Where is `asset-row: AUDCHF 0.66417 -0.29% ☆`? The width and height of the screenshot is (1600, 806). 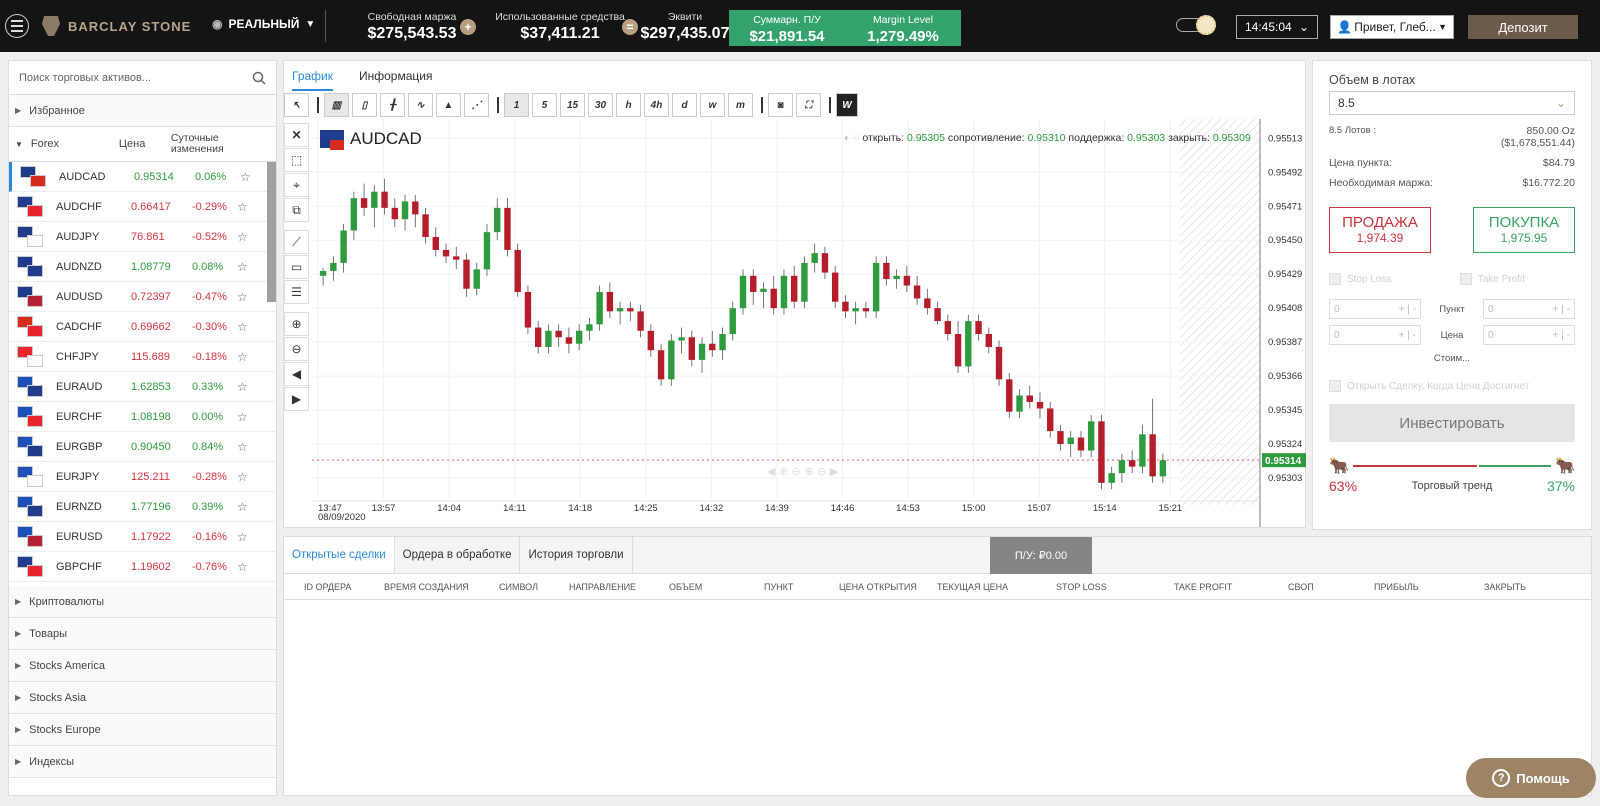 asset-row: AUDCHF 0.66417 -0.29% ☆ is located at coordinates (142, 207).